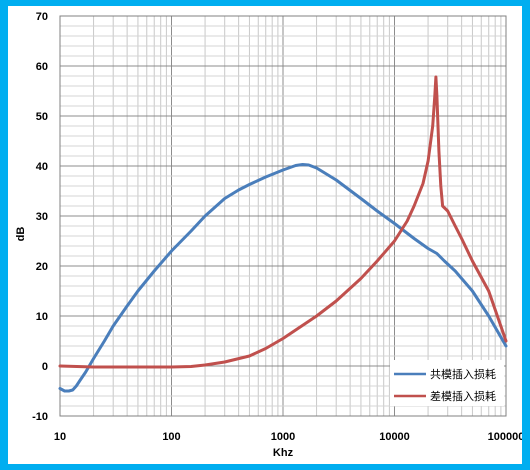 The width and height of the screenshot is (530, 470). Describe the element at coordinates (42, 67) in the screenshot. I see `y-tick-label: 60` at that location.